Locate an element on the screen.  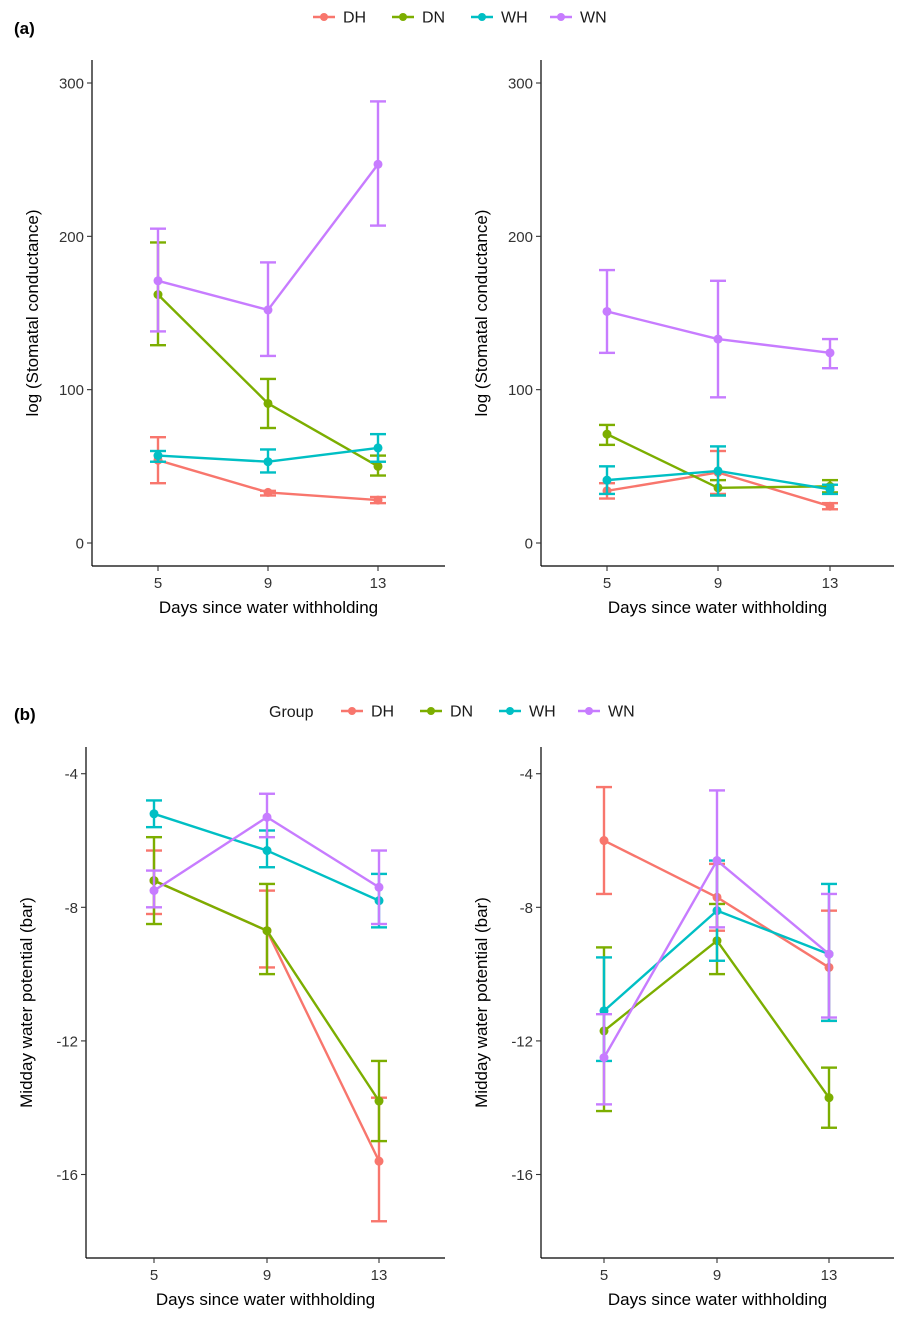
legend-bottom: Group DH DN WH WN is located at coordinates (452, 713).